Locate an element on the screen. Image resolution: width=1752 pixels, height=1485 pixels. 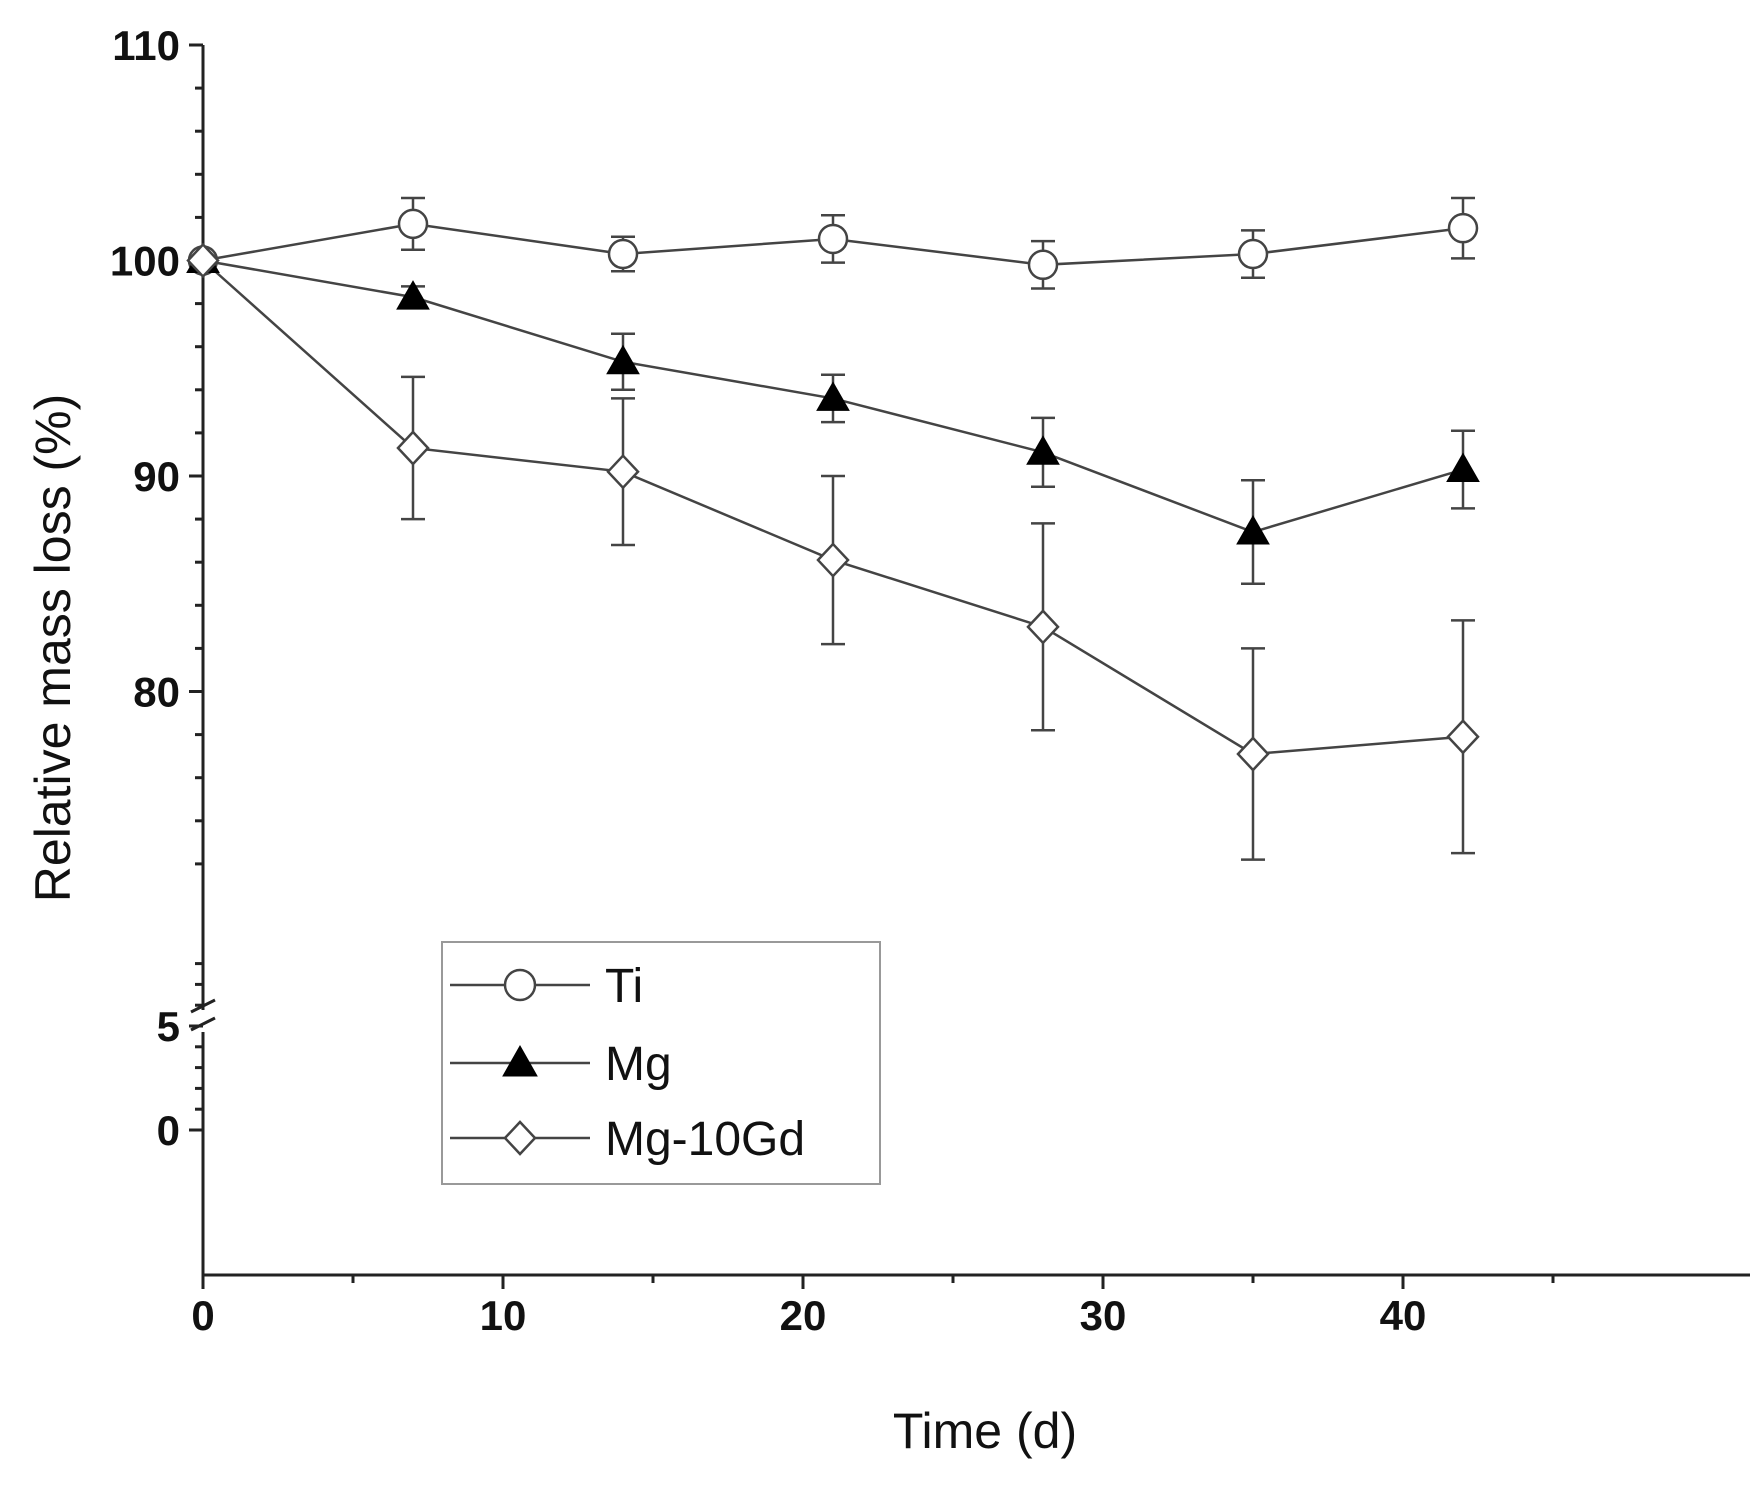
y-axis-title: Relative mass loss (%) is located at coordinates (53, 648).